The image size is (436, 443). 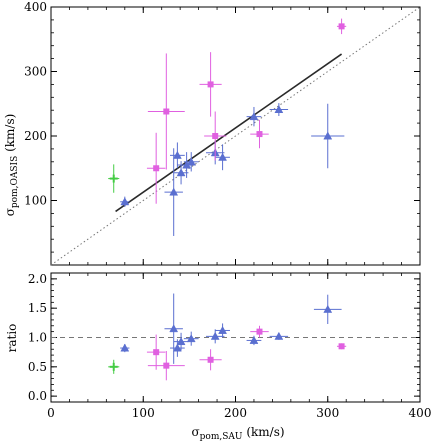 I want to click on bottom-x-tick-label: 0, so click(x=51, y=413).